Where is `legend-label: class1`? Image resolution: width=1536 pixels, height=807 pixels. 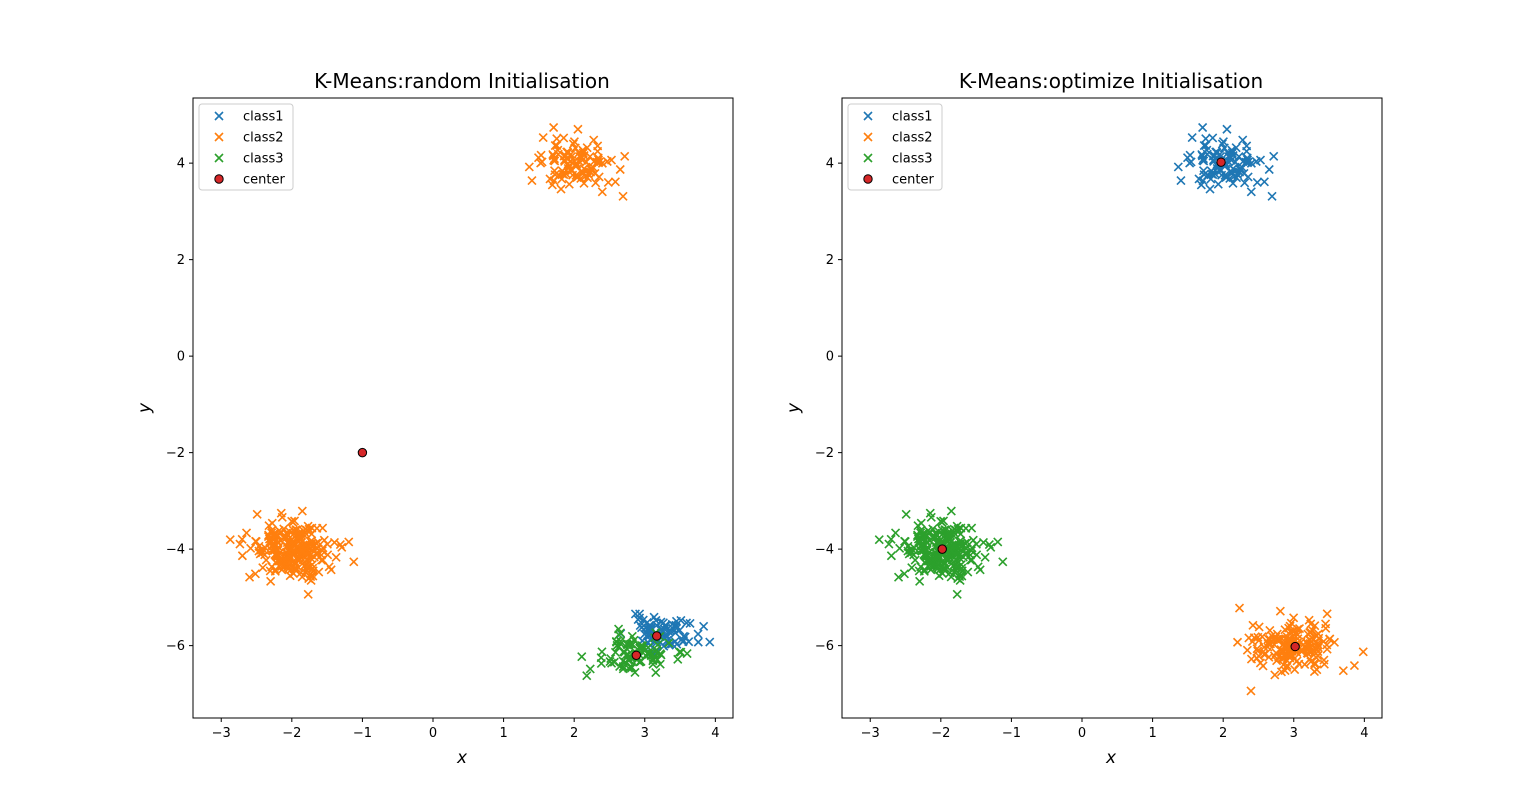 legend-label: class1 is located at coordinates (912, 117).